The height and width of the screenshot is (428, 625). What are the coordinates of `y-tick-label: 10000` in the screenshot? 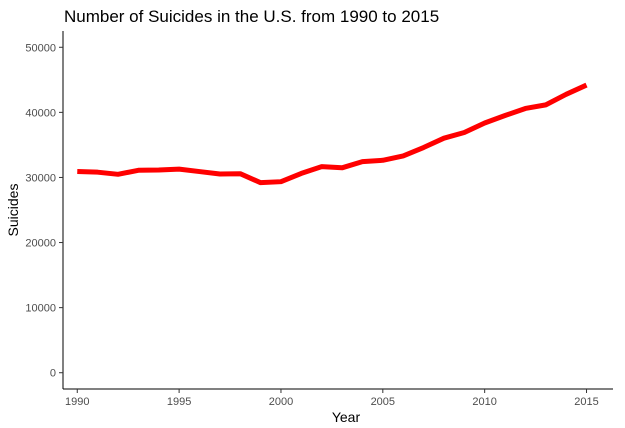 It's located at (40, 309).